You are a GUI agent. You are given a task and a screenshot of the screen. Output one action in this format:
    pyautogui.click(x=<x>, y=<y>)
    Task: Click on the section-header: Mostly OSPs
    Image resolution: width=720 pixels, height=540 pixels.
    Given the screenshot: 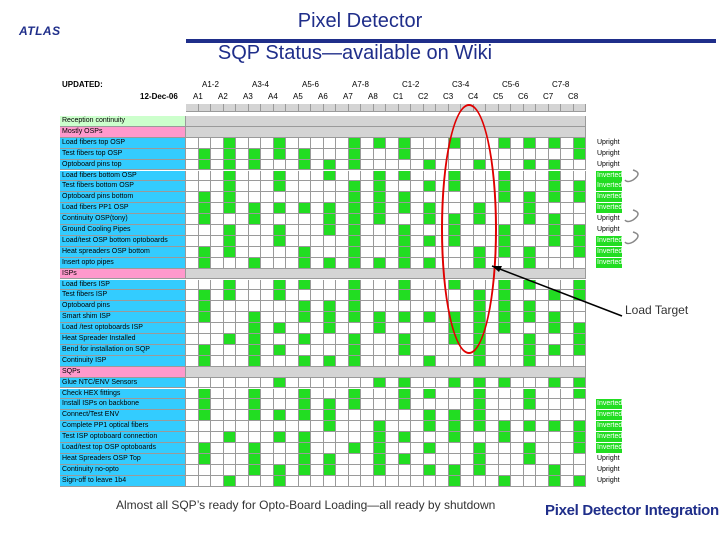 What is the action you would take?
    pyautogui.click(x=123, y=132)
    